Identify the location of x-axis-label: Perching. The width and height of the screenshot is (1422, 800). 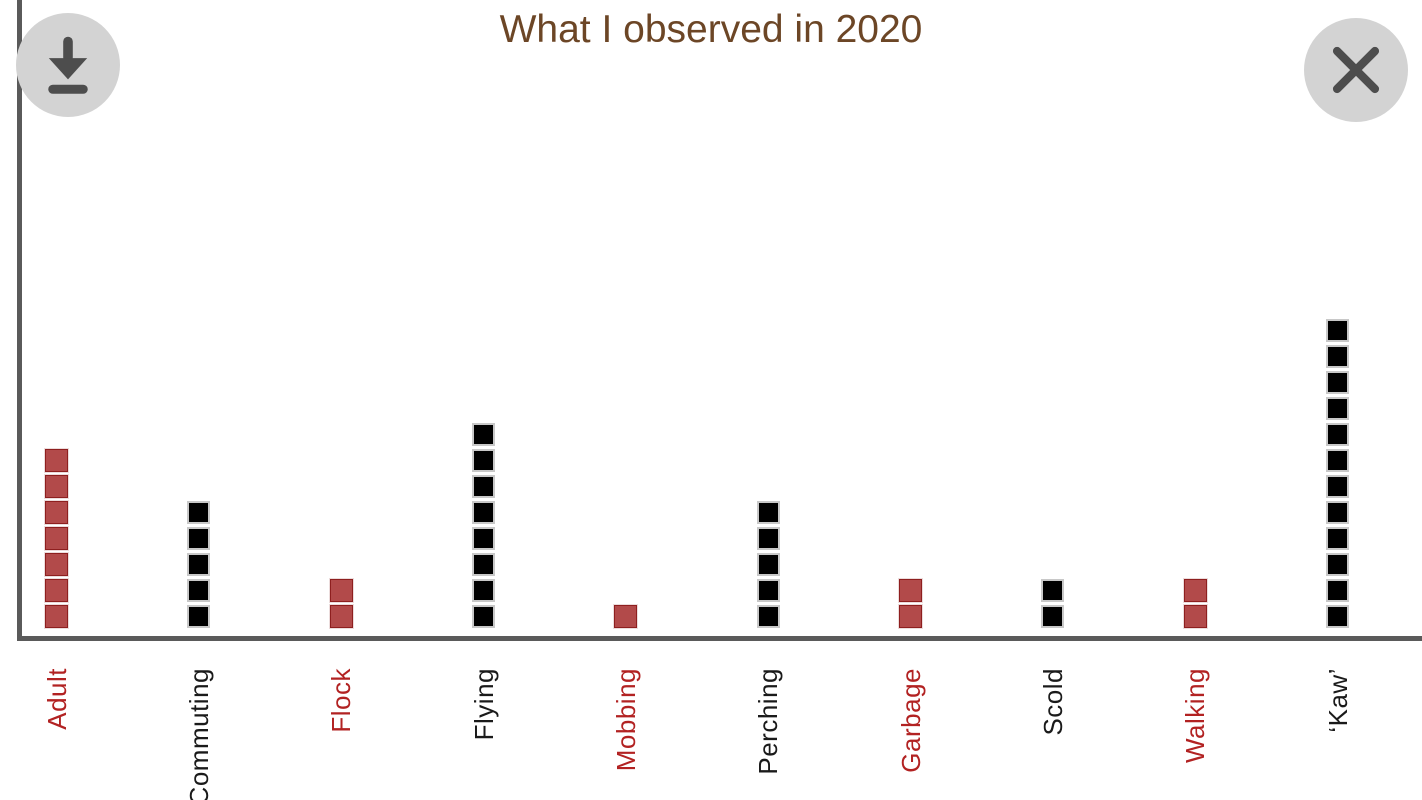
(768, 721).